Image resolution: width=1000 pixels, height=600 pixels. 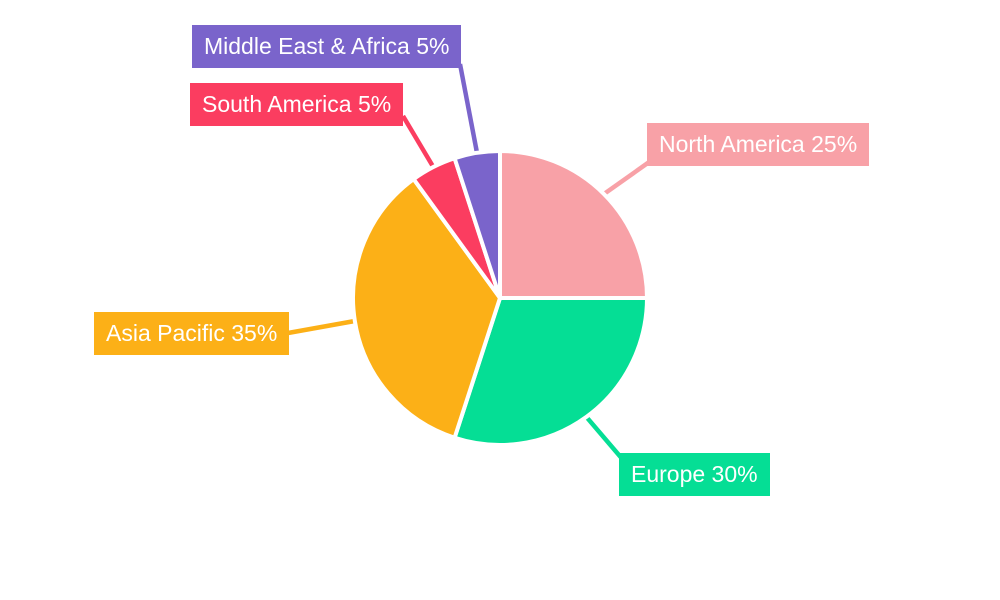 I want to click on pie-slice-asia-pacific, so click(x=426, y=308).